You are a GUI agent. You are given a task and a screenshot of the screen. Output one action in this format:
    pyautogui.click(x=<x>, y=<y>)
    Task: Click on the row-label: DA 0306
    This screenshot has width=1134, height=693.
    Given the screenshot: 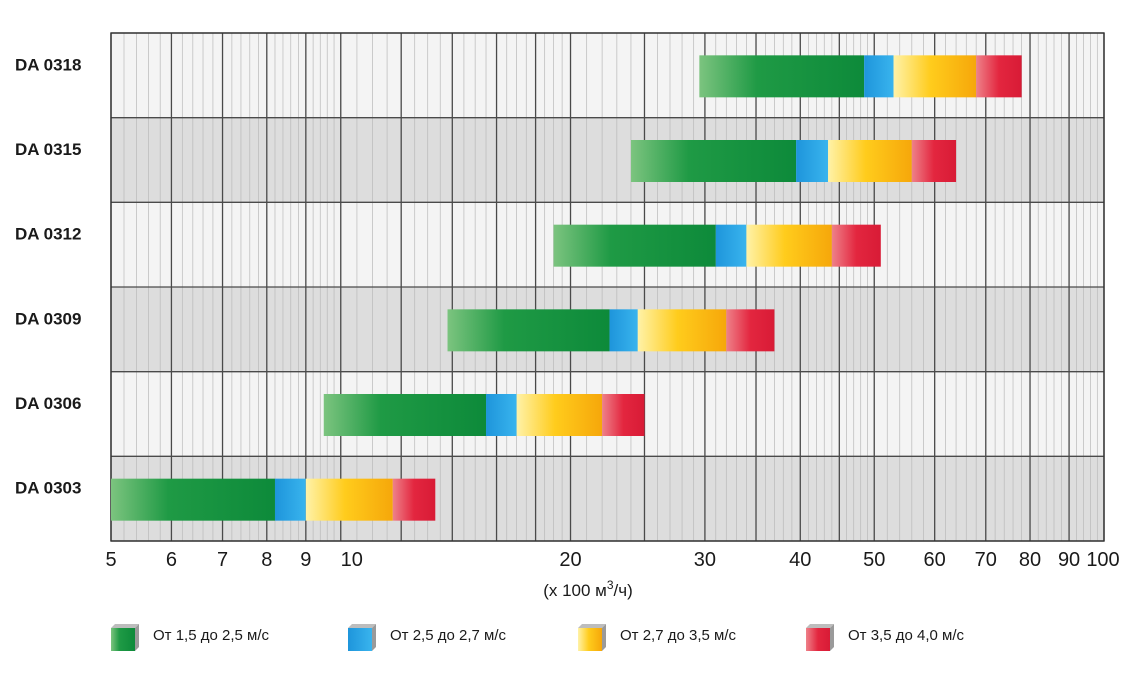 What is the action you would take?
    pyautogui.click(x=48, y=403)
    